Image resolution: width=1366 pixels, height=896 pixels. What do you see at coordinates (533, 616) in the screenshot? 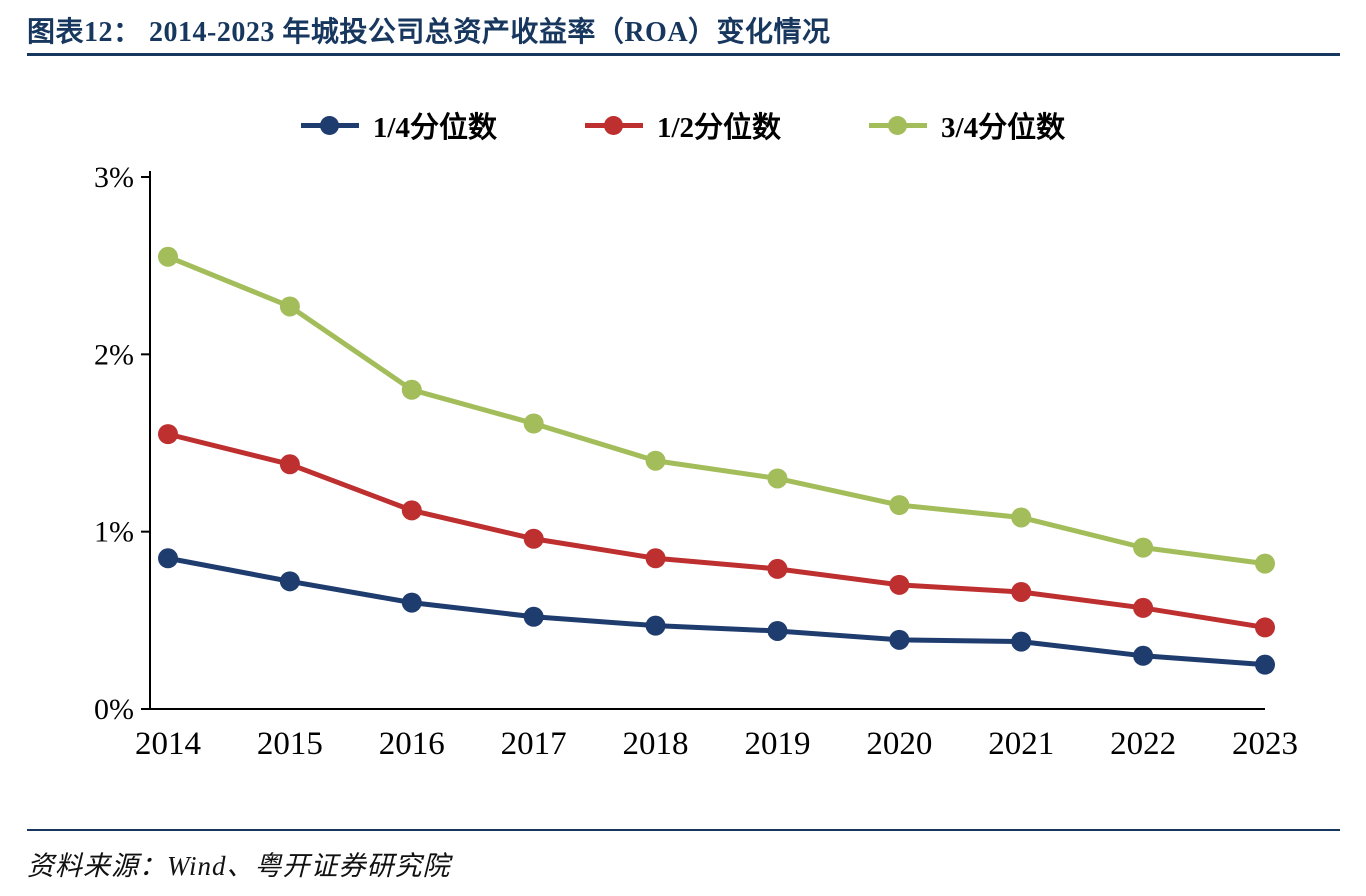
I see `data-point-1/4分位数-2017` at bounding box center [533, 616].